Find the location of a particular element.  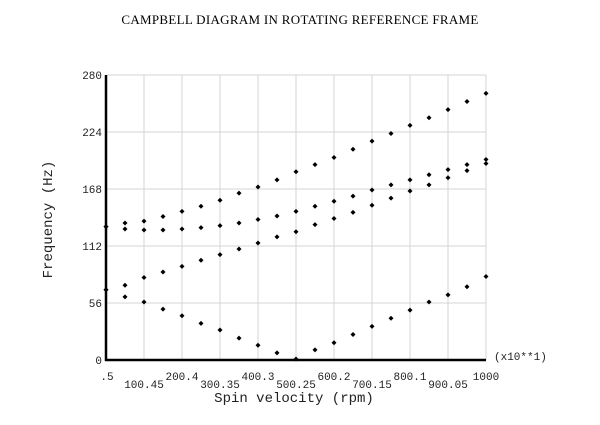

y-tick-label: 280 is located at coordinates (92, 77).